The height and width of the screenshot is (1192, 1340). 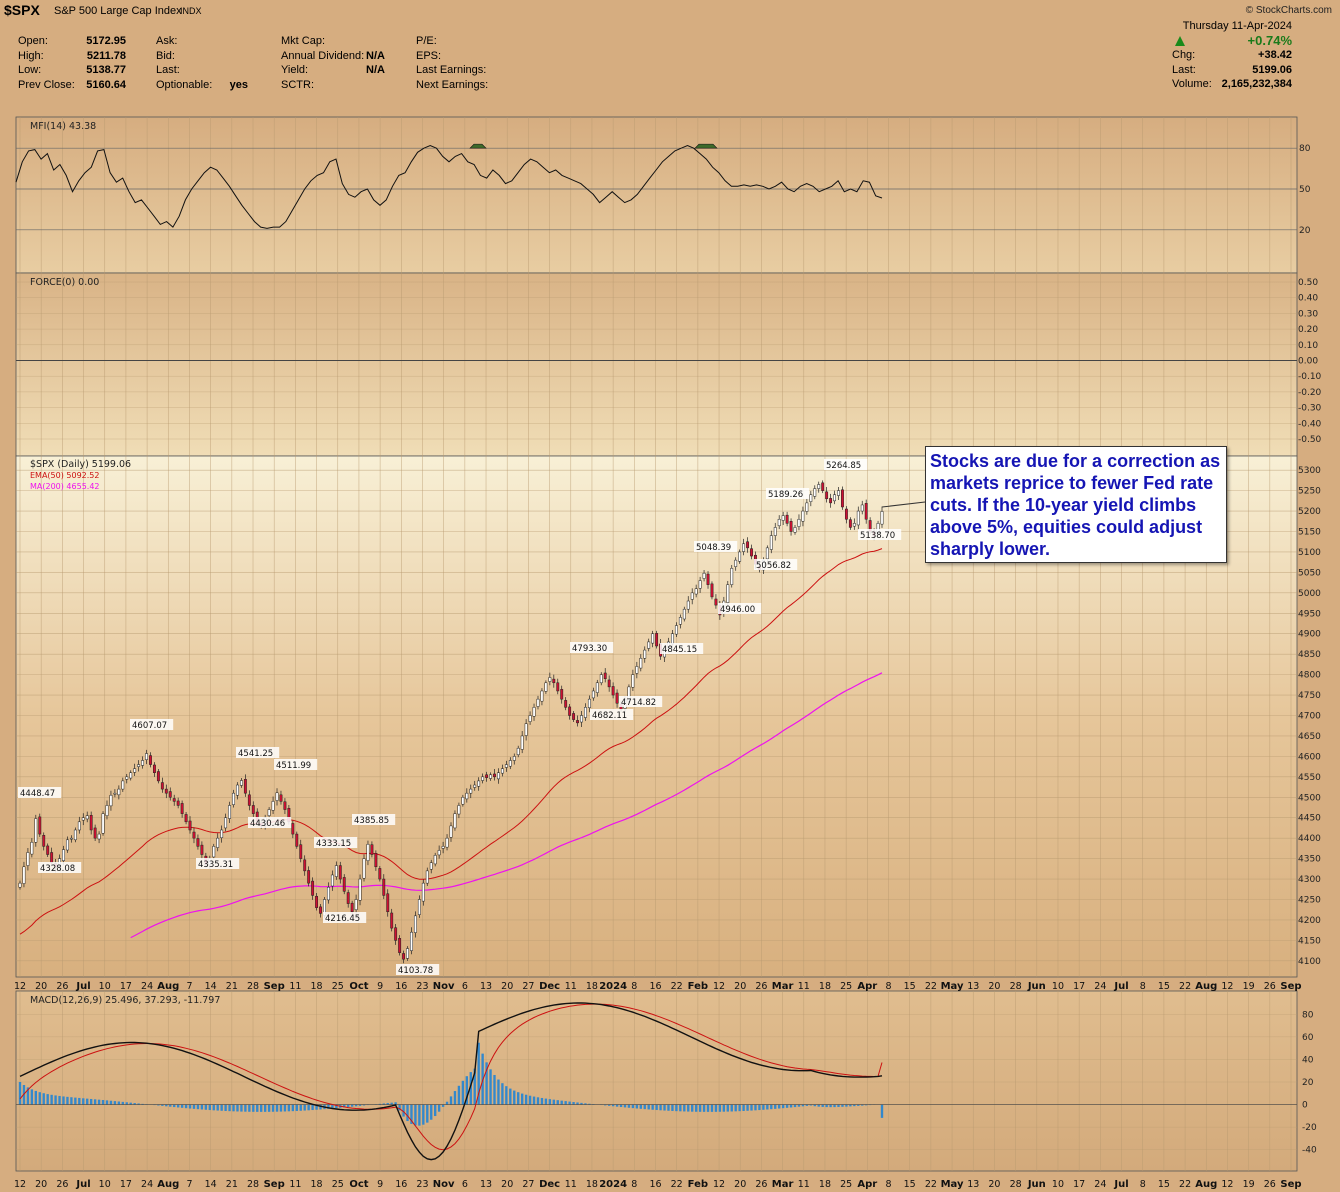 What do you see at coordinates (1036, 986) in the screenshot?
I see `x-tick-label: Jun` at bounding box center [1036, 986].